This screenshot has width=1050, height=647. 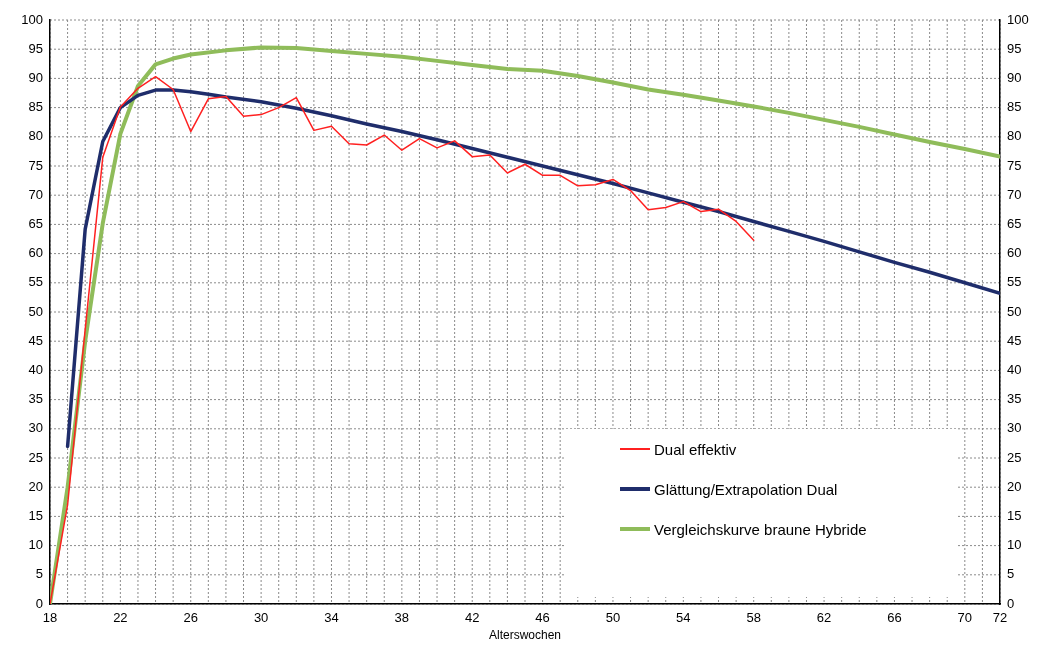 What do you see at coordinates (35, 194) in the screenshot?
I see `y-tick-label: 70` at bounding box center [35, 194].